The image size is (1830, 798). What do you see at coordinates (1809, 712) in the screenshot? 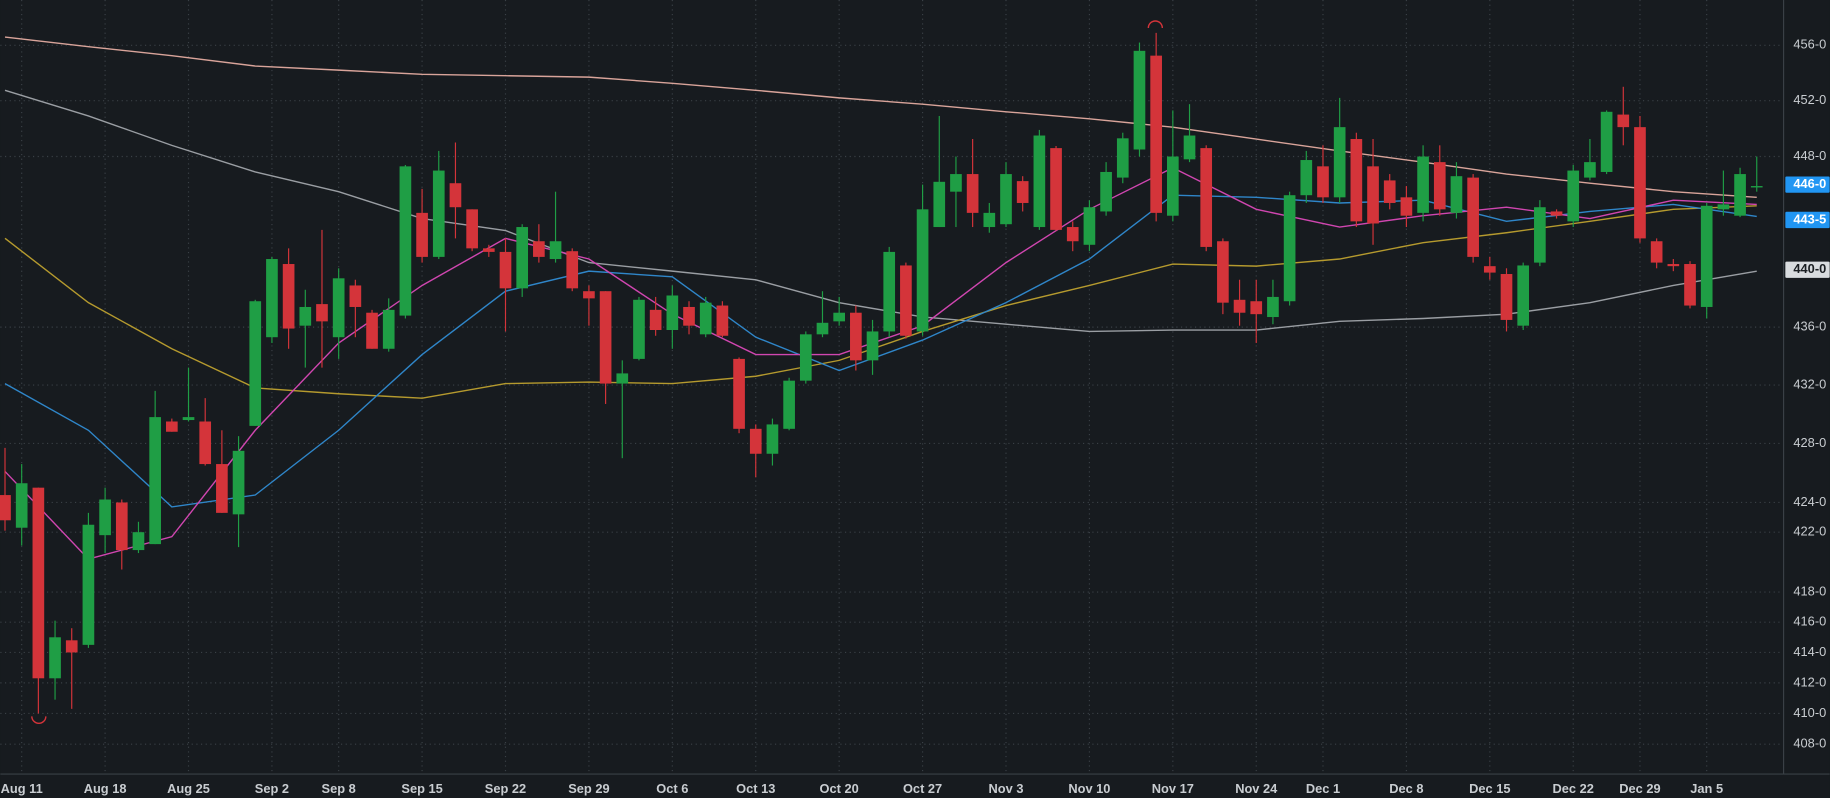
I see `y-tick-label: 410-0` at bounding box center [1809, 712].